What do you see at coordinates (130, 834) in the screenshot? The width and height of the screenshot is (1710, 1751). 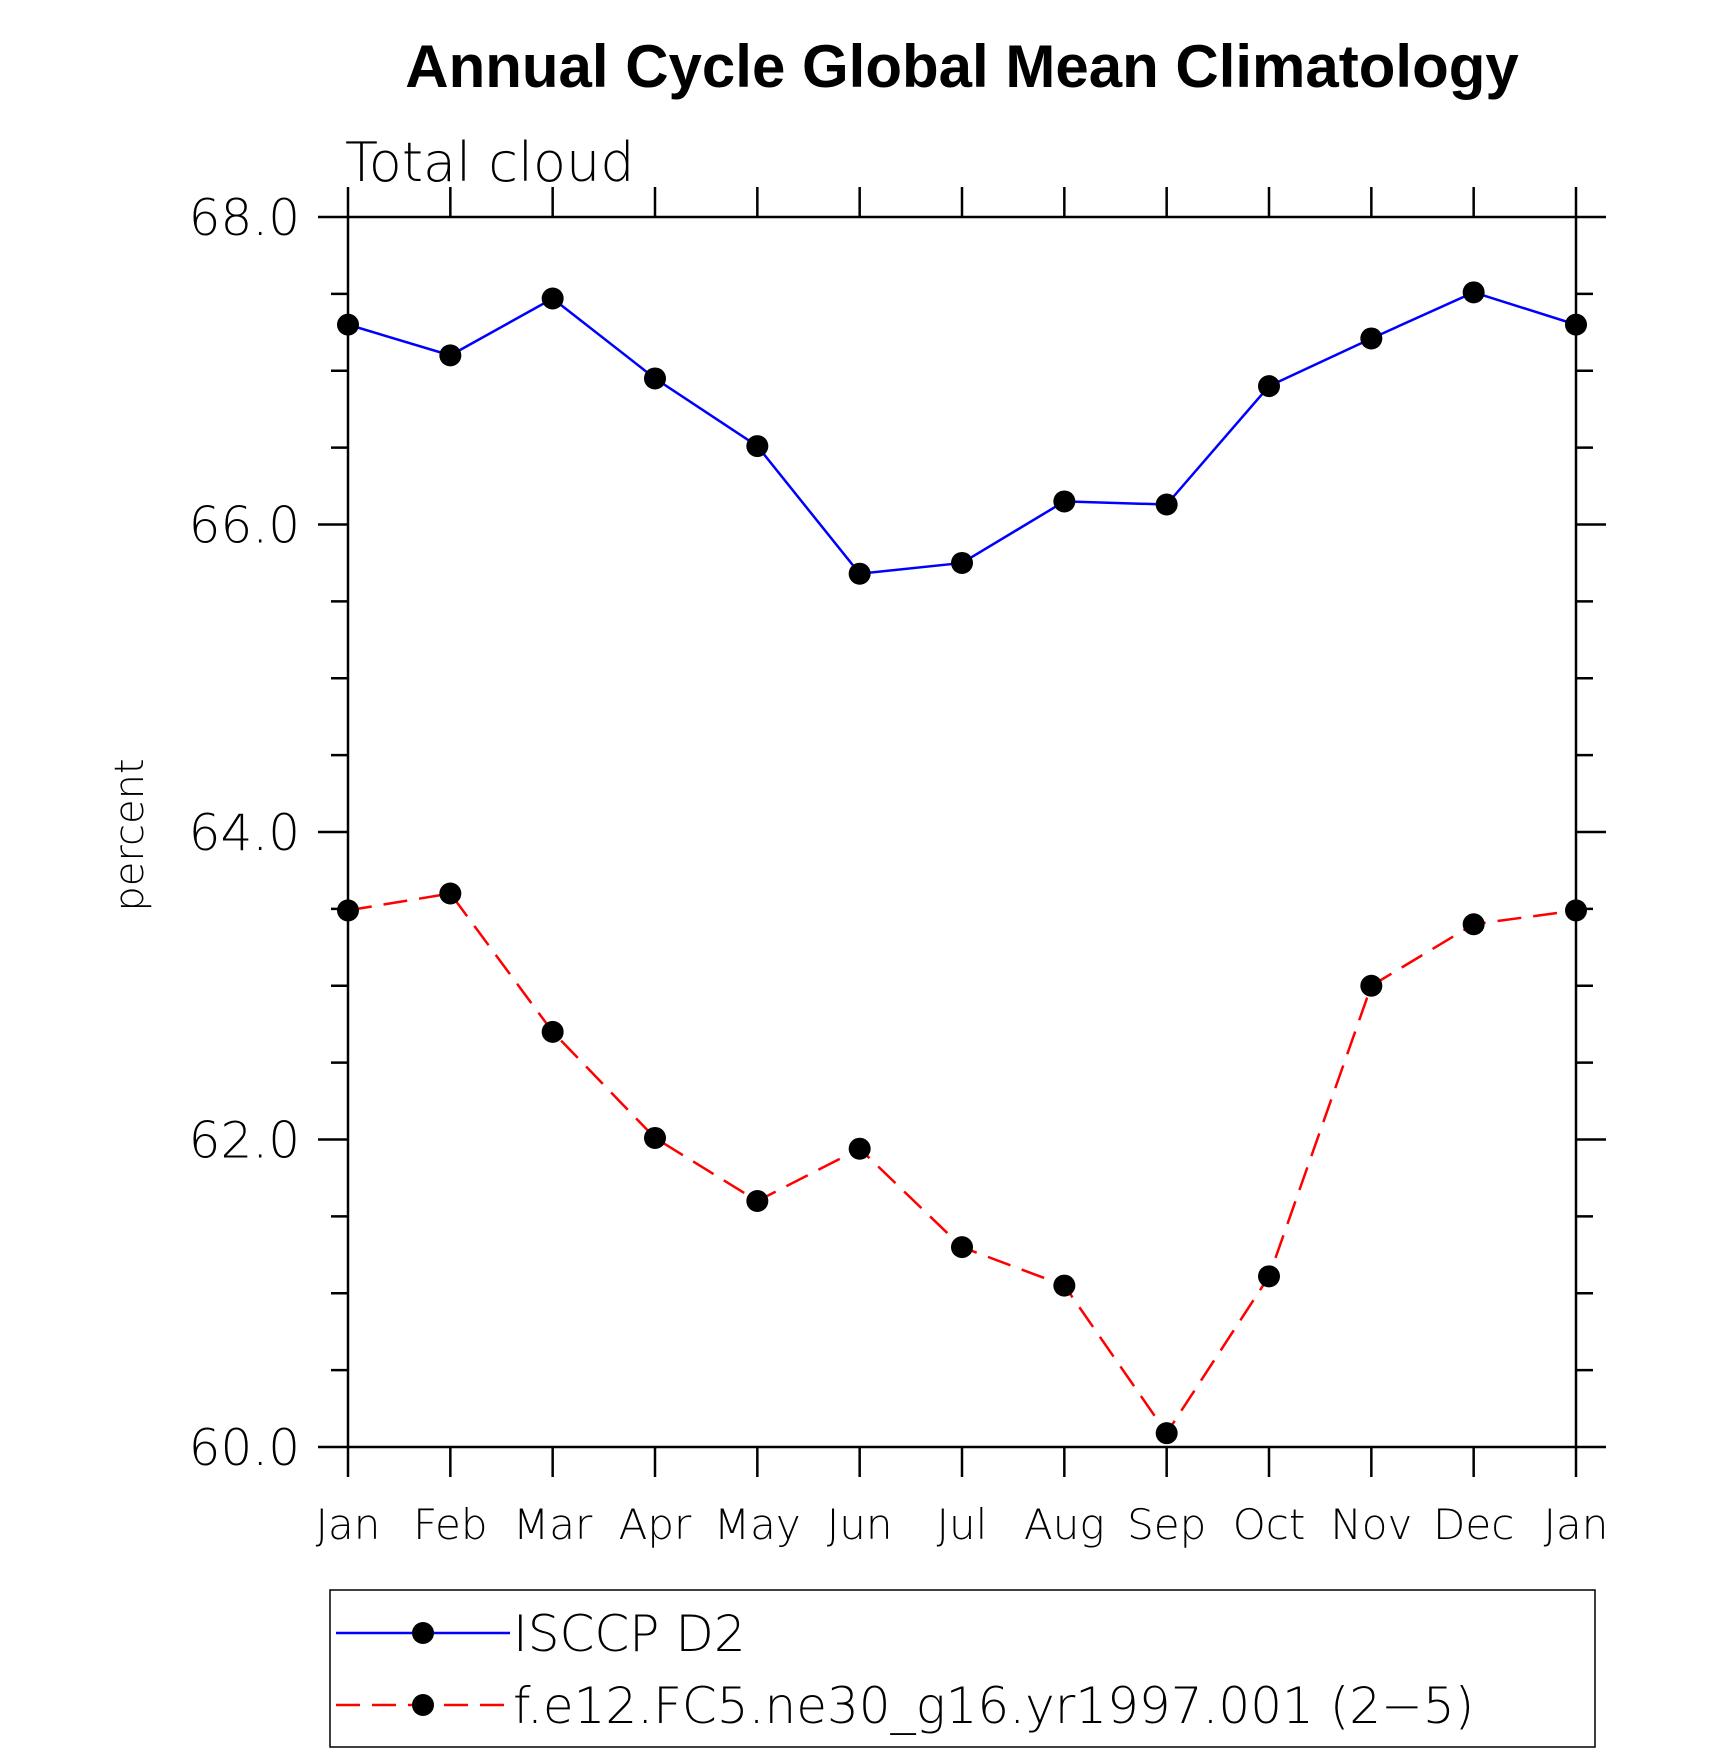 I see `y-axis-label: percent` at bounding box center [130, 834].